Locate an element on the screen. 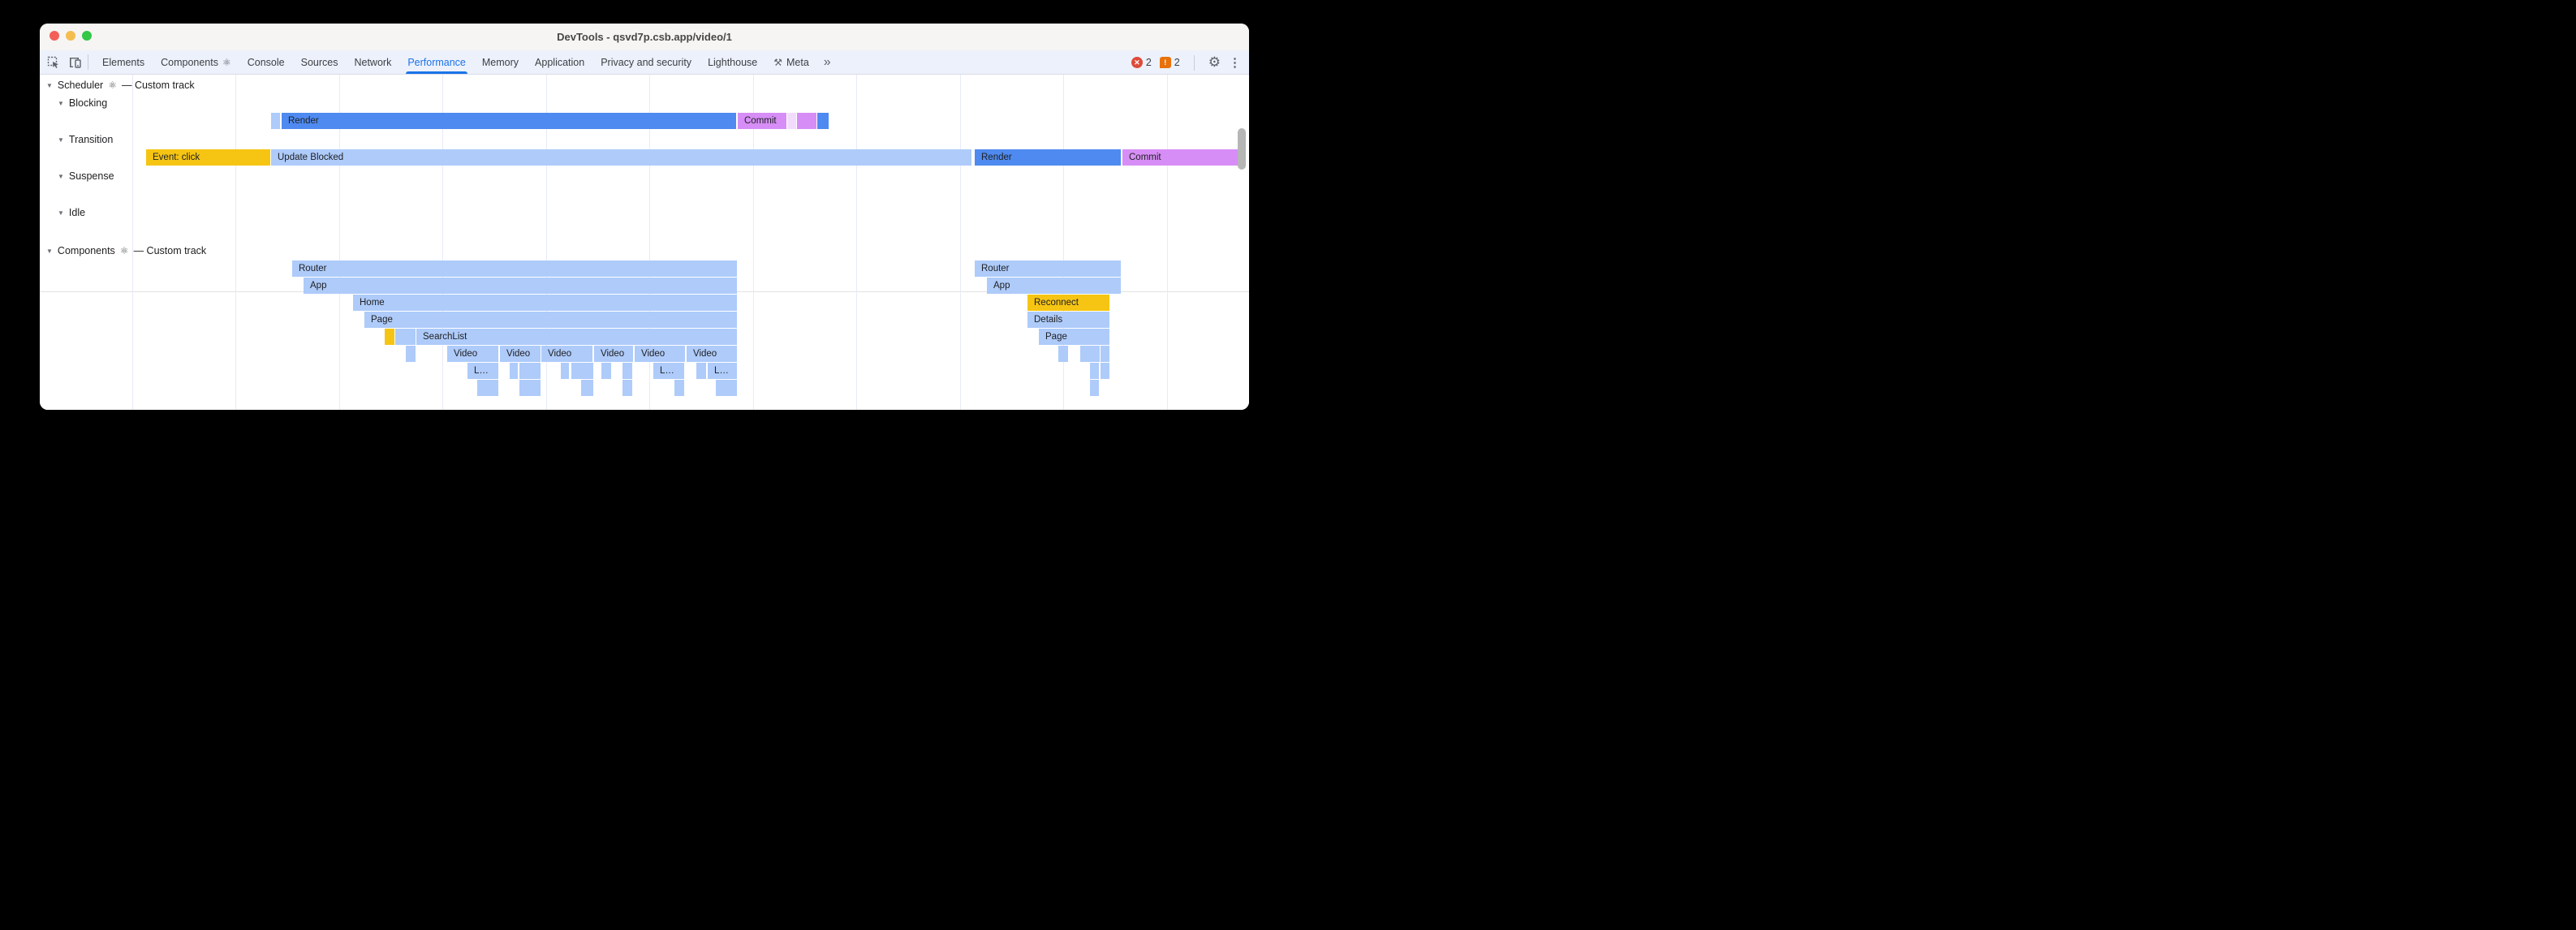 The image size is (2576, 930). traffic-light-close-button is located at coordinates (55, 36).